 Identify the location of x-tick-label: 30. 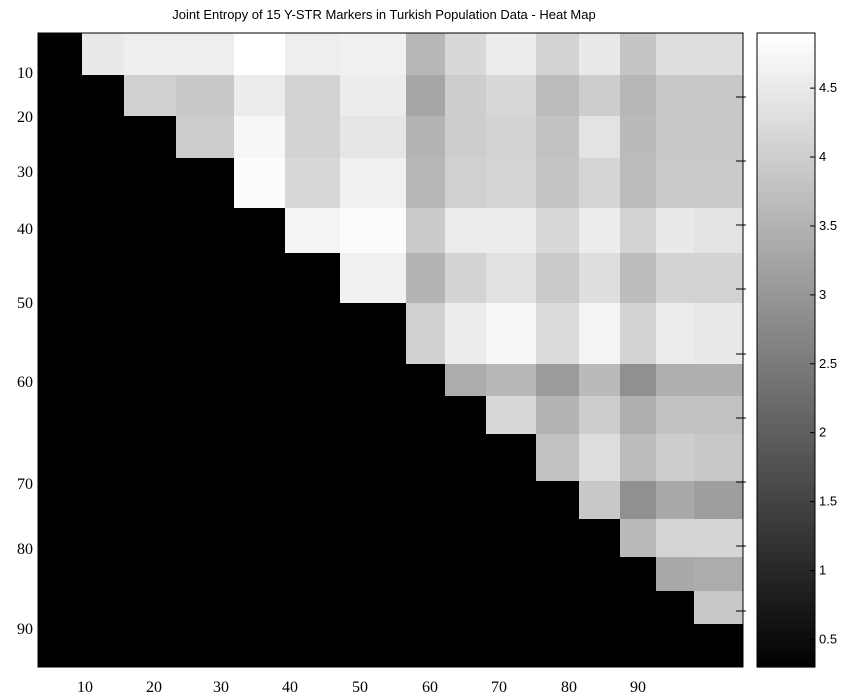
(221, 687).